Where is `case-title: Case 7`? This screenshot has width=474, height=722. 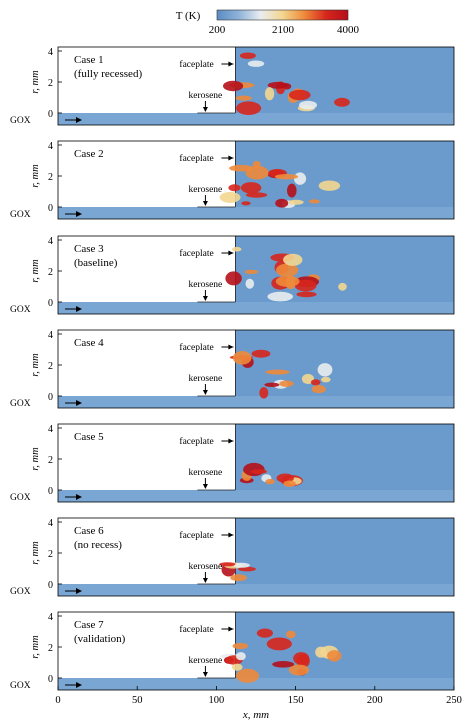 case-title: Case 7 is located at coordinates (89, 625).